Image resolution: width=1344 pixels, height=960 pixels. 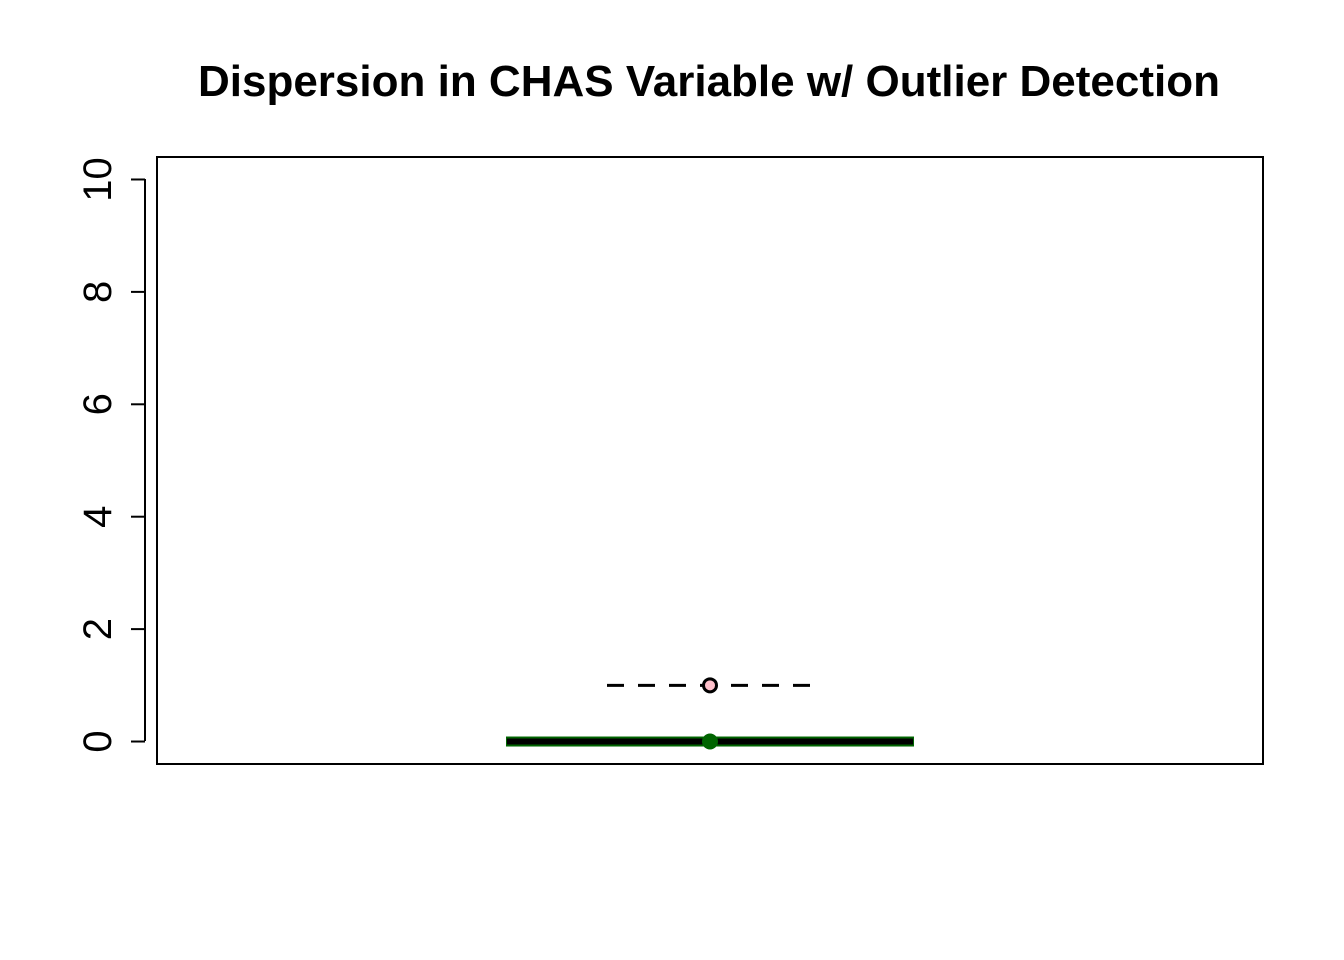 I want to click on y-tick-label-2: 2, so click(x=98, y=629).